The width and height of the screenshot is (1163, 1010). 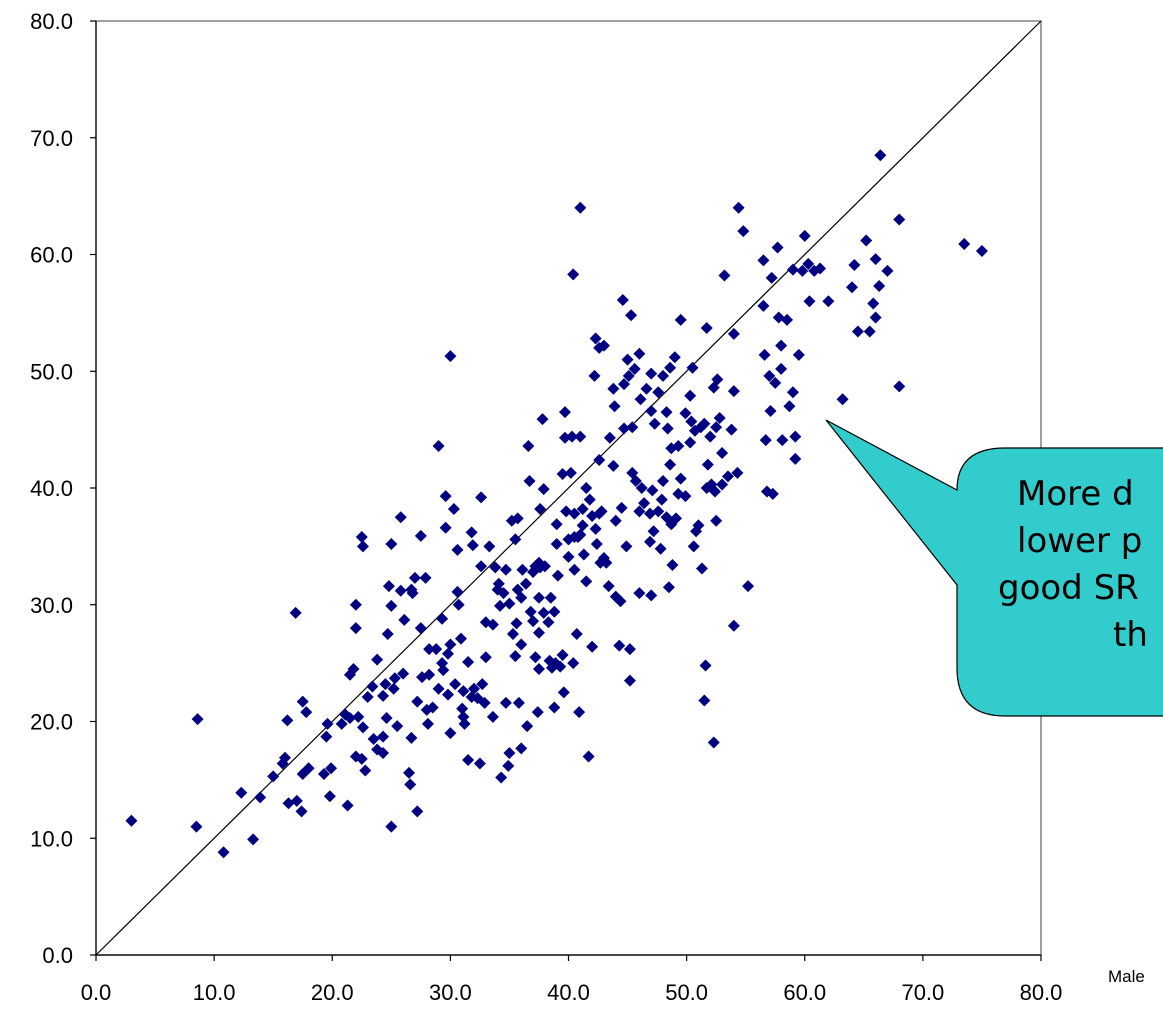 I want to click on x-tick-label: 0.0, so click(x=96, y=992).